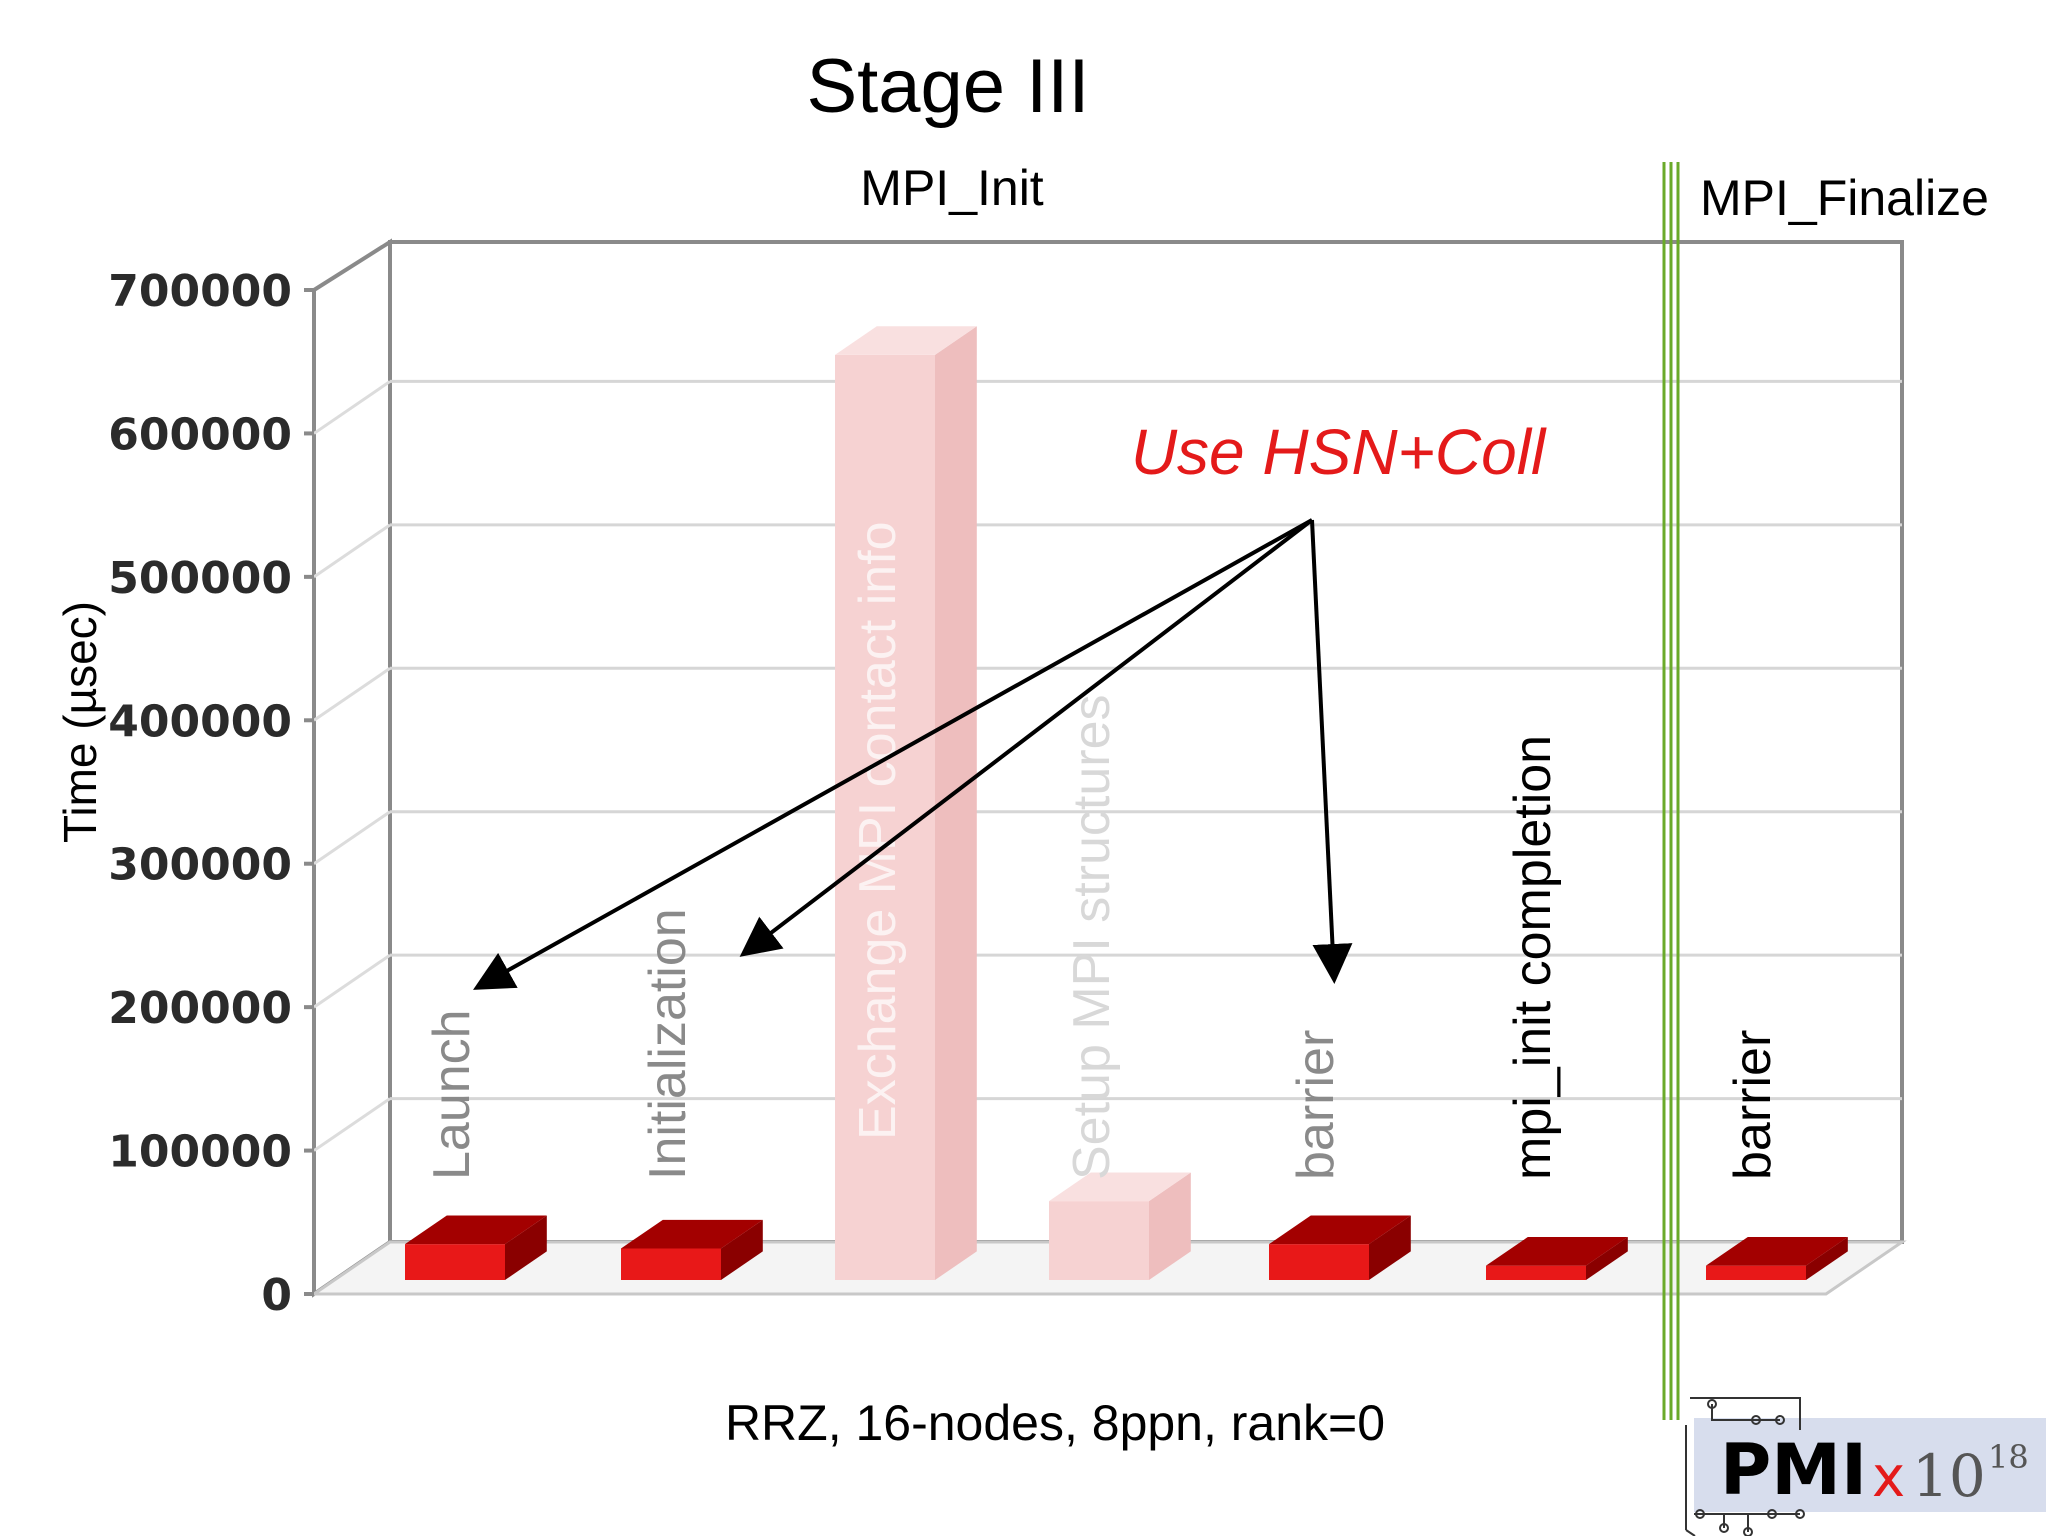 Image resolution: width=2048 pixels, height=1536 pixels. What do you see at coordinates (200, 865) in the screenshot?
I see `y-tick-label: 300000` at bounding box center [200, 865].